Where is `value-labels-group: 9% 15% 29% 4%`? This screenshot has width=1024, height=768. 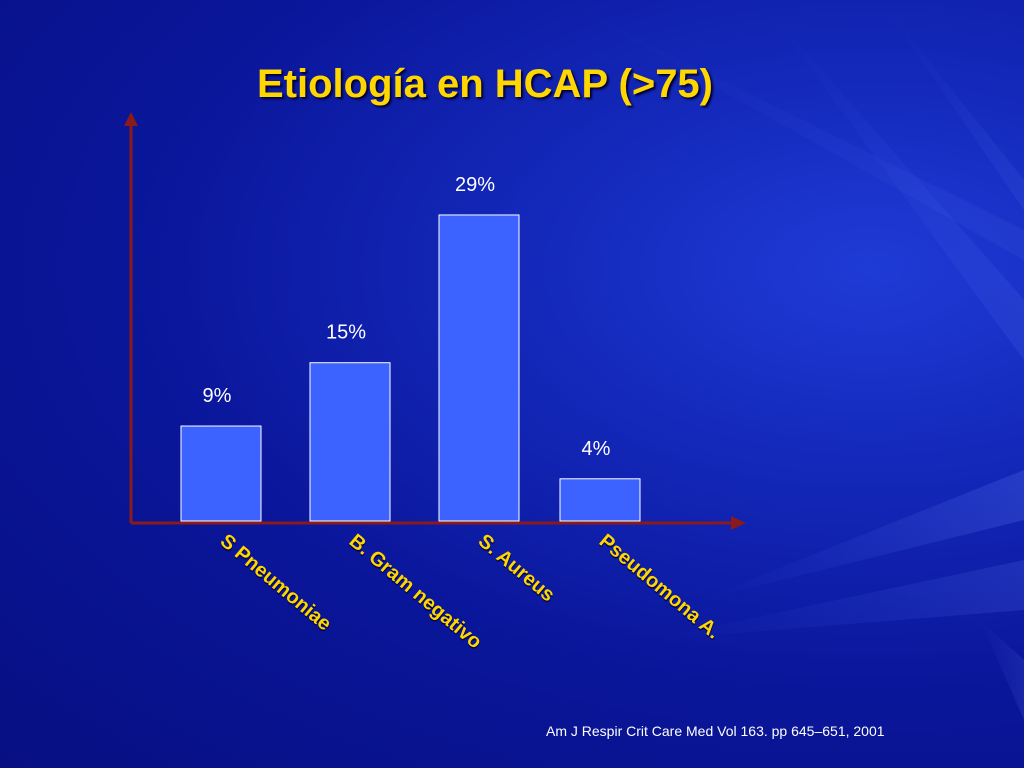
value-labels-group: 9% 15% 29% 4% is located at coordinates (407, 317).